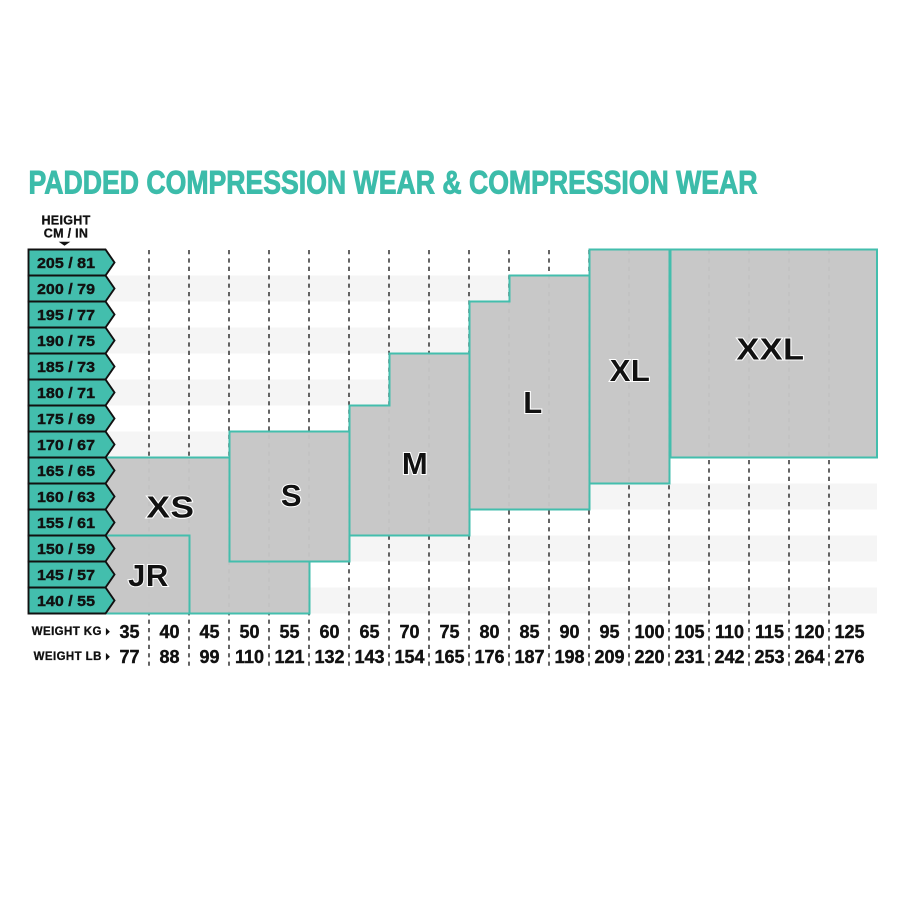 The width and height of the screenshot is (901, 905). Describe the element at coordinates (449, 632) in the screenshot. I see `svg-text: 75` at that location.